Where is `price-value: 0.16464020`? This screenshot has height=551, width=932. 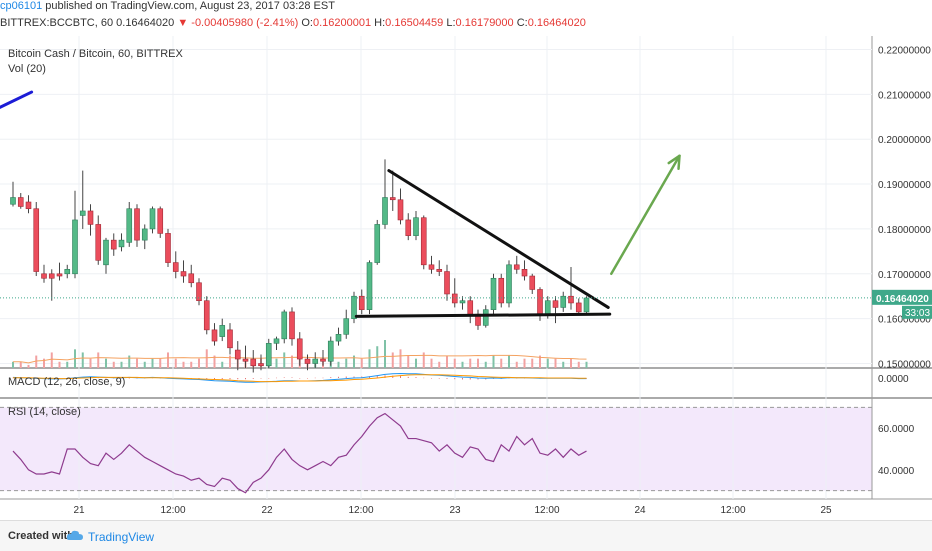
price-value: 0.16464020 is located at coordinates (145, 23).